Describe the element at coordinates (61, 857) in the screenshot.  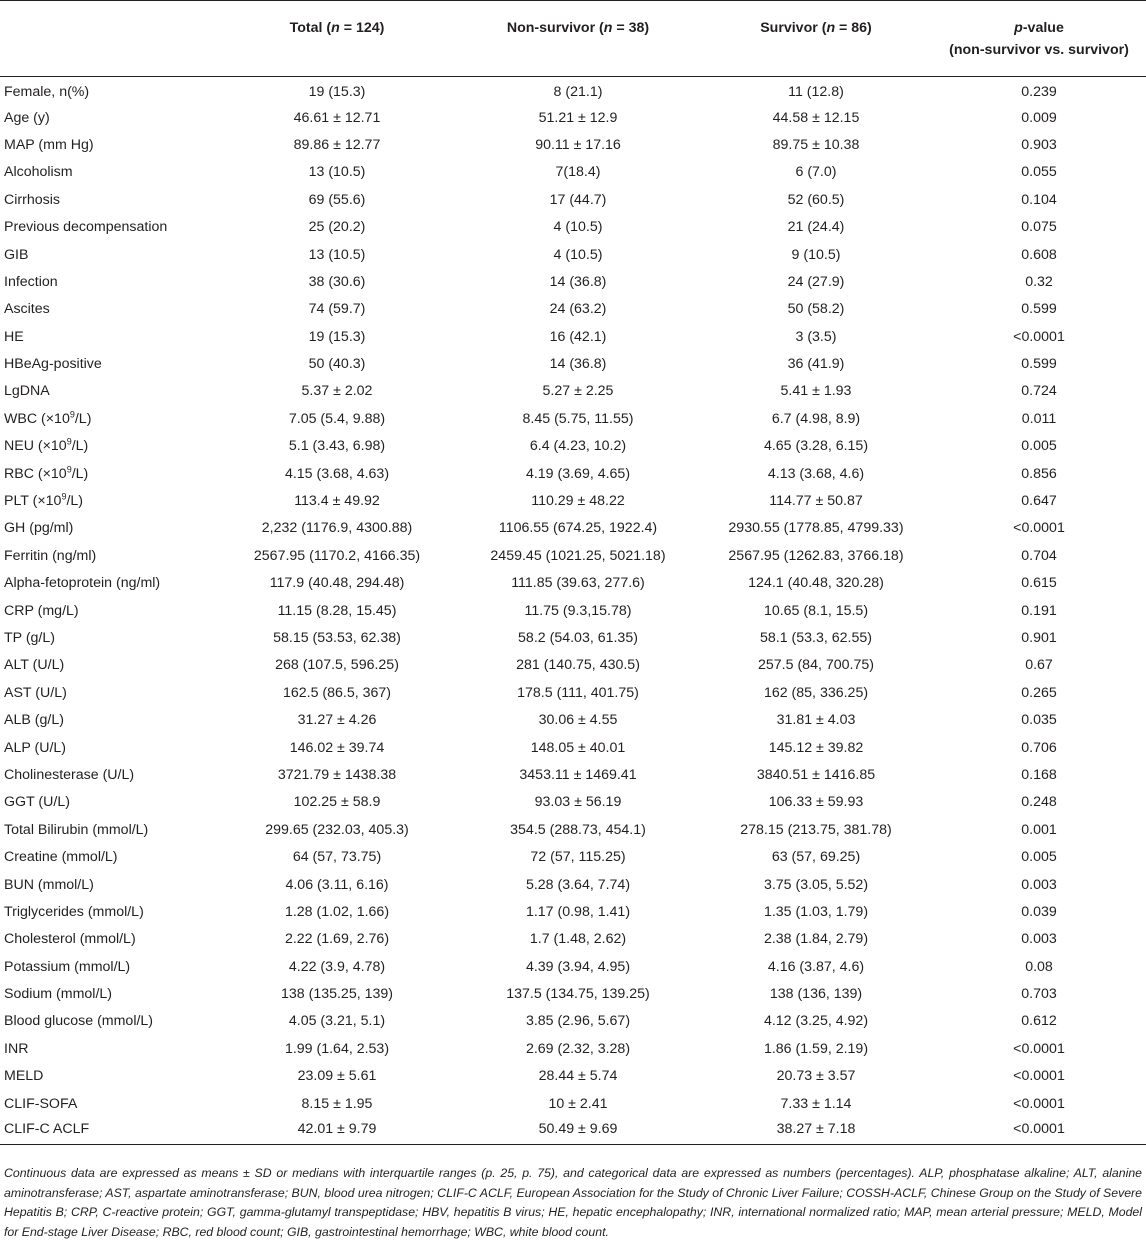
I see `row-label: Creatine (mmol/L)` at that location.